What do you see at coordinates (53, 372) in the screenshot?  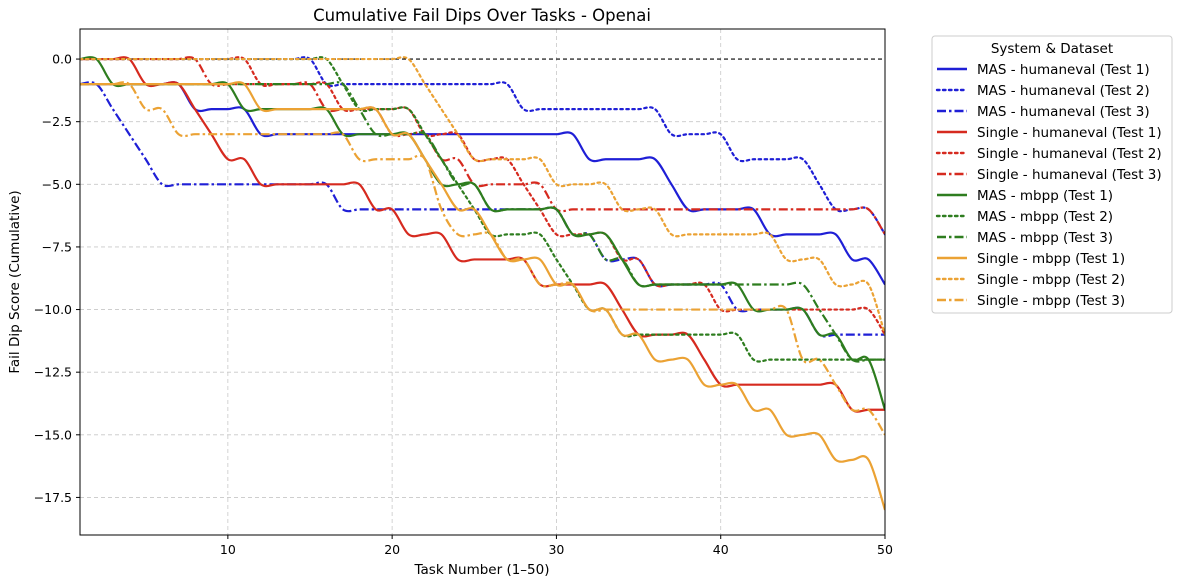 I see `y-tick-label: −12.5` at bounding box center [53, 372].